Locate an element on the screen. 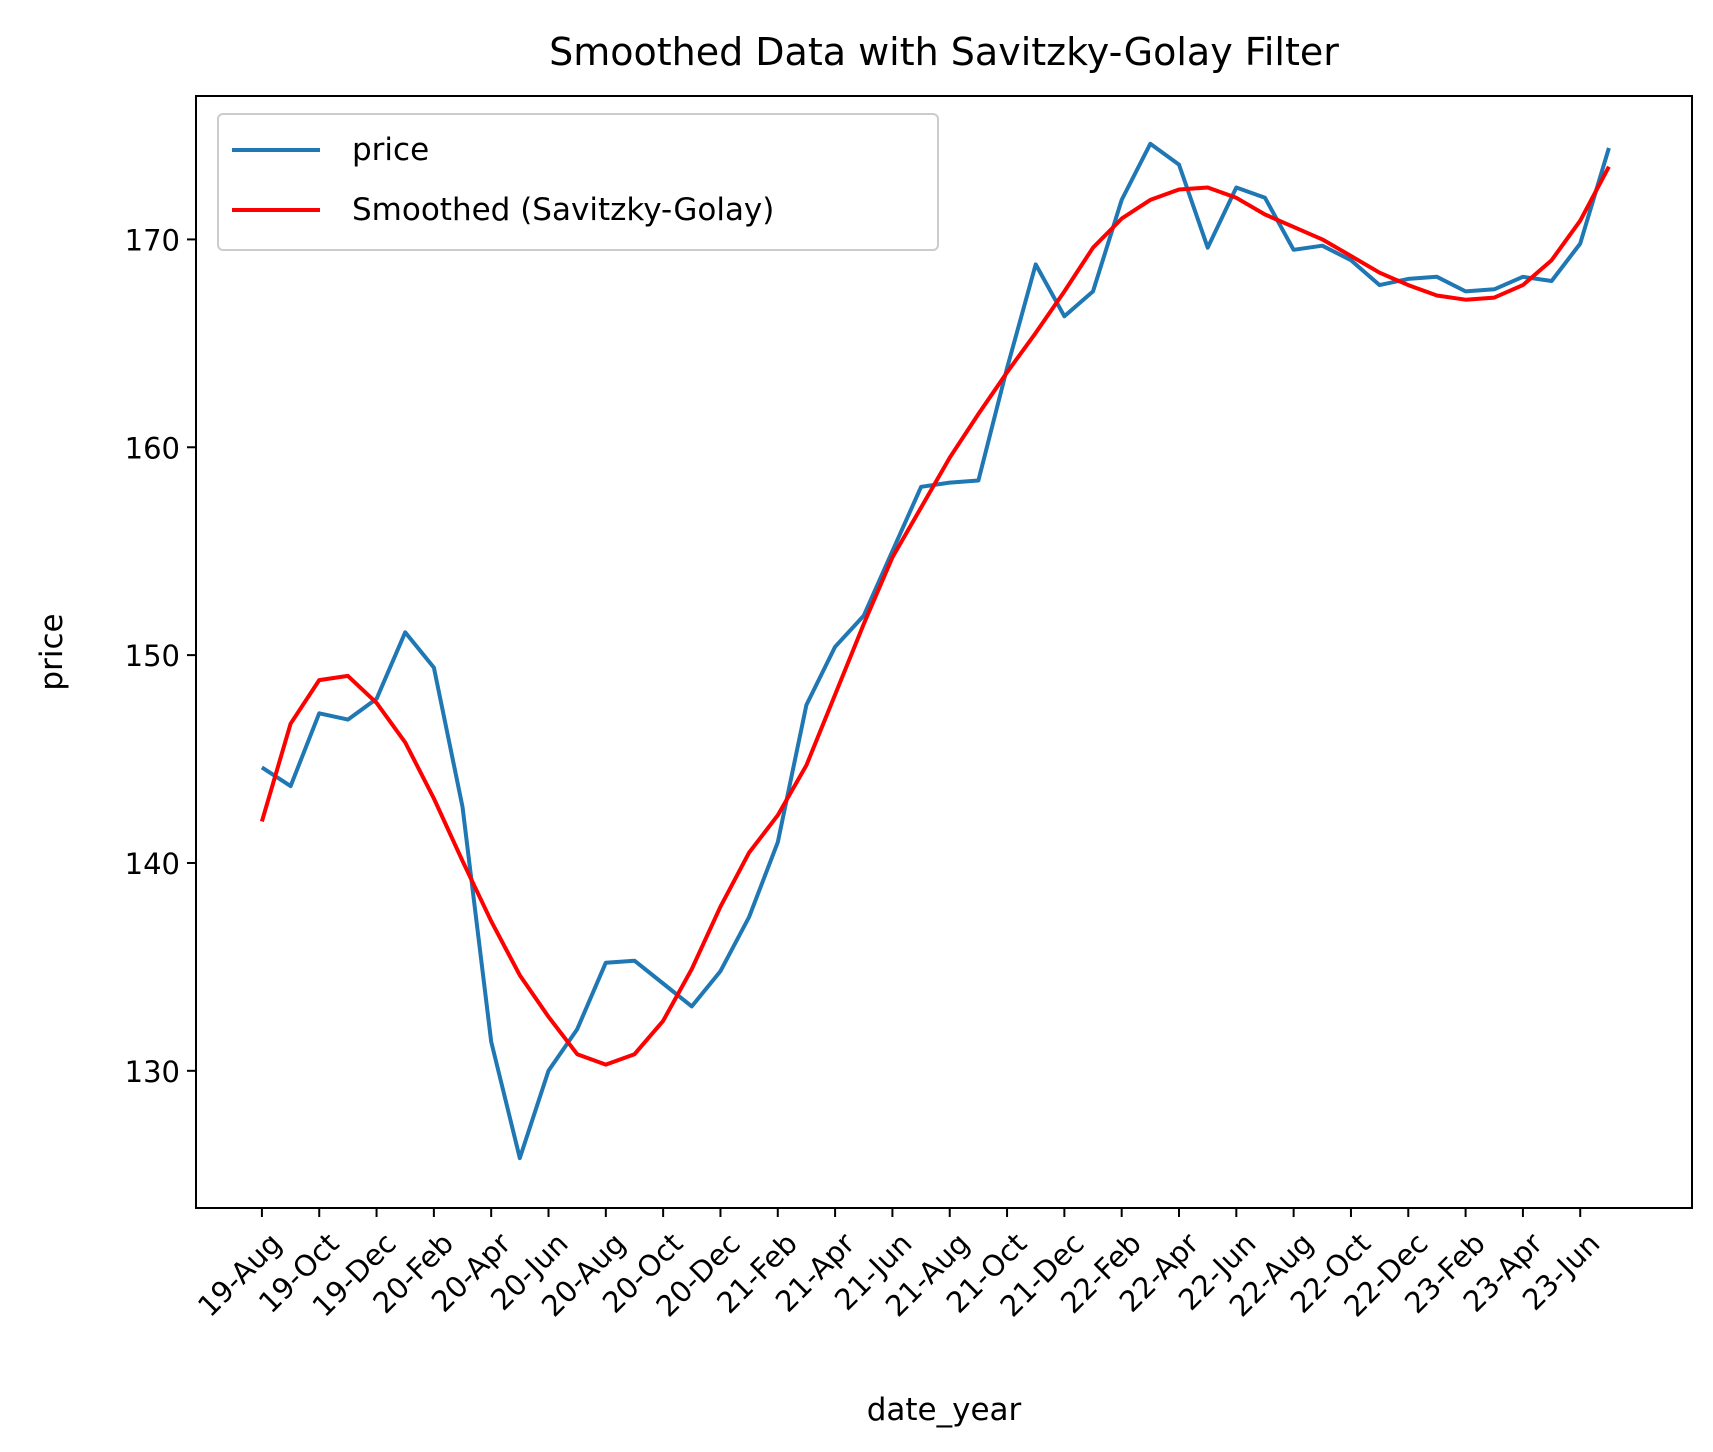  y-tick-label: 140 is located at coordinates (152, 864).